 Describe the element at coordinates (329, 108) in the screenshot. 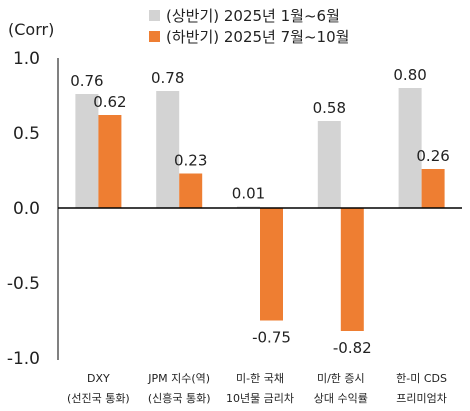

I see `data-label-first-half: 0.58` at that location.